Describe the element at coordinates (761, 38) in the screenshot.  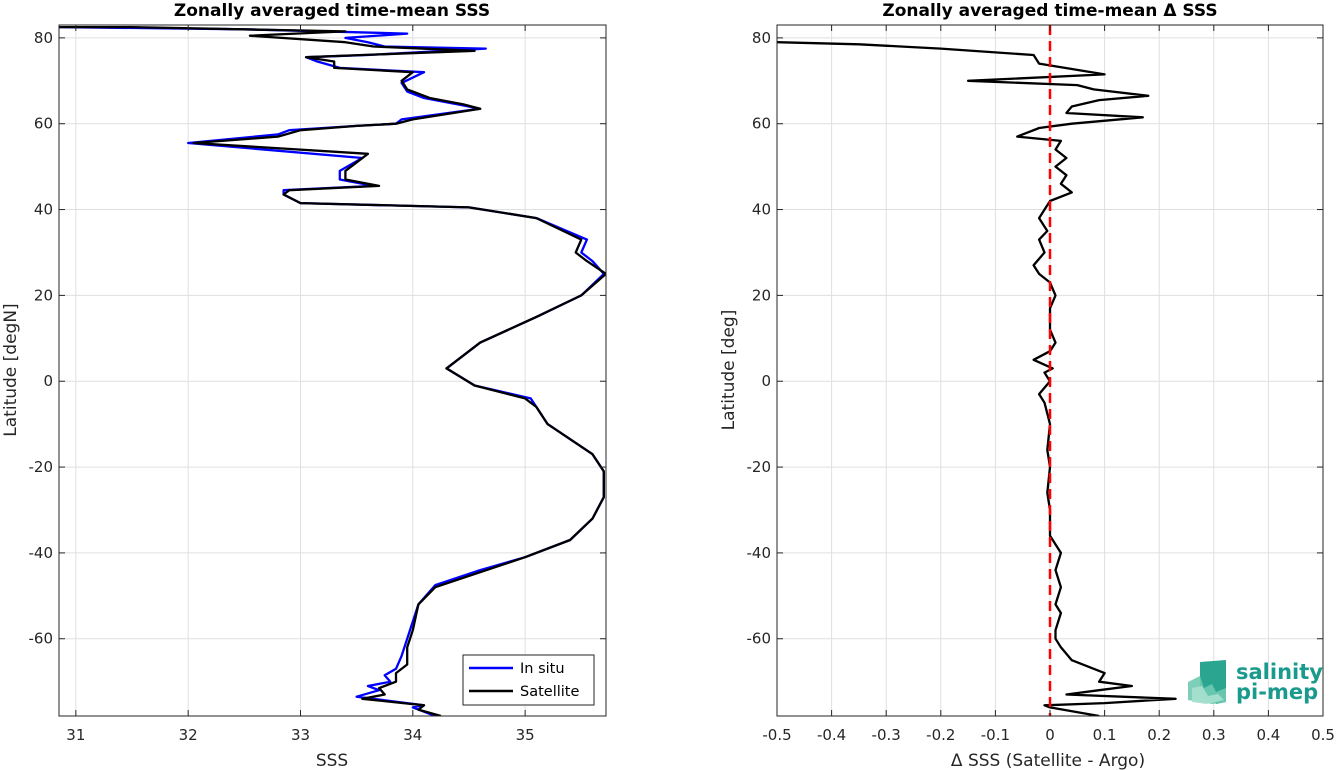
I see `right-y-tick-label: 80` at that location.